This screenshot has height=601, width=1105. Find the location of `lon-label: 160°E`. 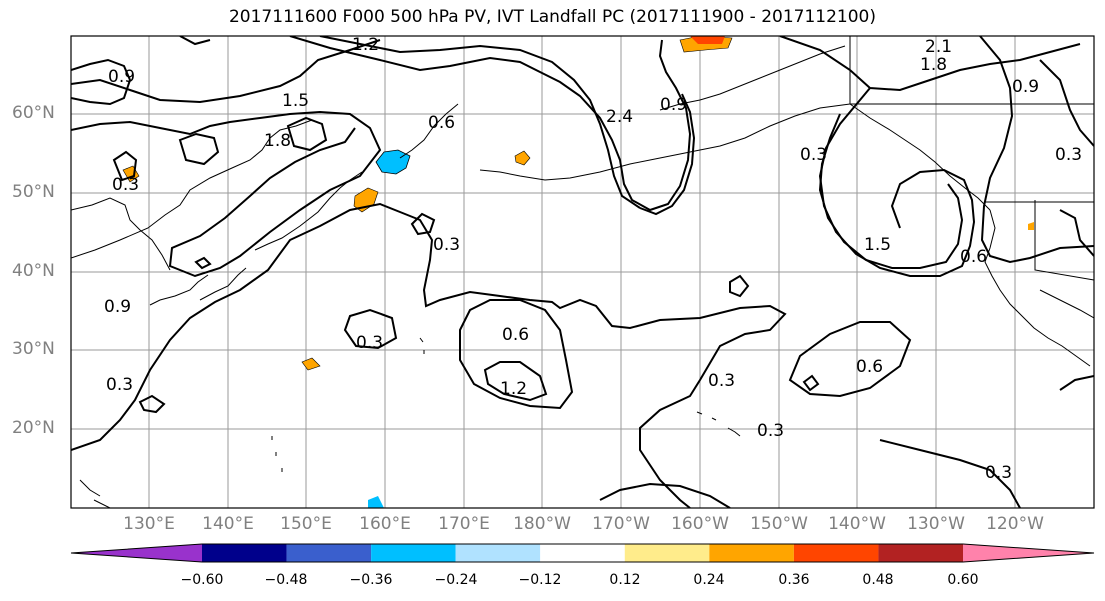

lon-label: 160°E is located at coordinates (385, 524).